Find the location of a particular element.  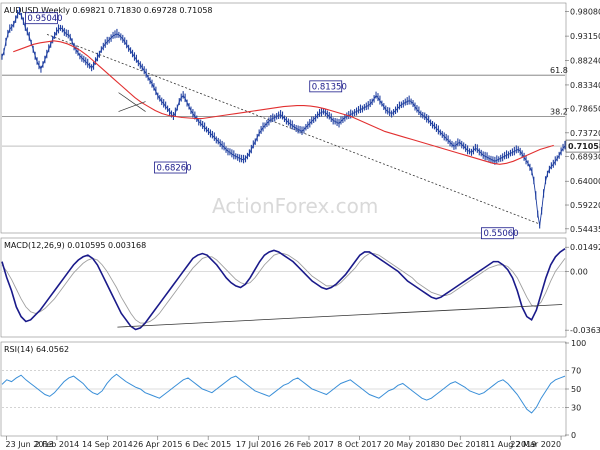

price-tick-label: 0.83340 is located at coordinates (585, 85).